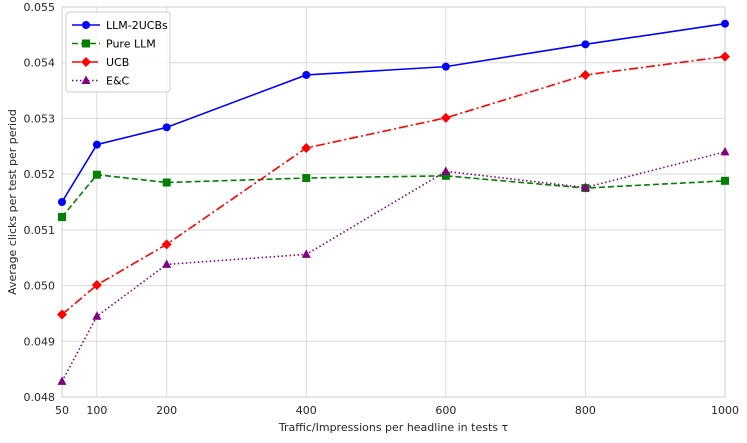 This screenshot has width=747, height=443. What do you see at coordinates (131, 44) in the screenshot?
I see `legend-label: Pure LLM` at bounding box center [131, 44].